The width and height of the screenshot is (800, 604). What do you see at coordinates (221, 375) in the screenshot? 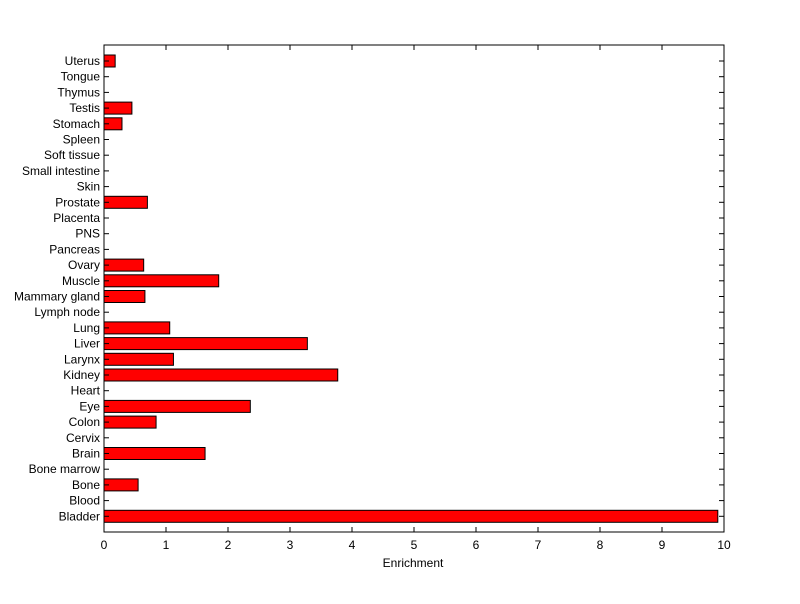
I see `bar-kidney` at bounding box center [221, 375].